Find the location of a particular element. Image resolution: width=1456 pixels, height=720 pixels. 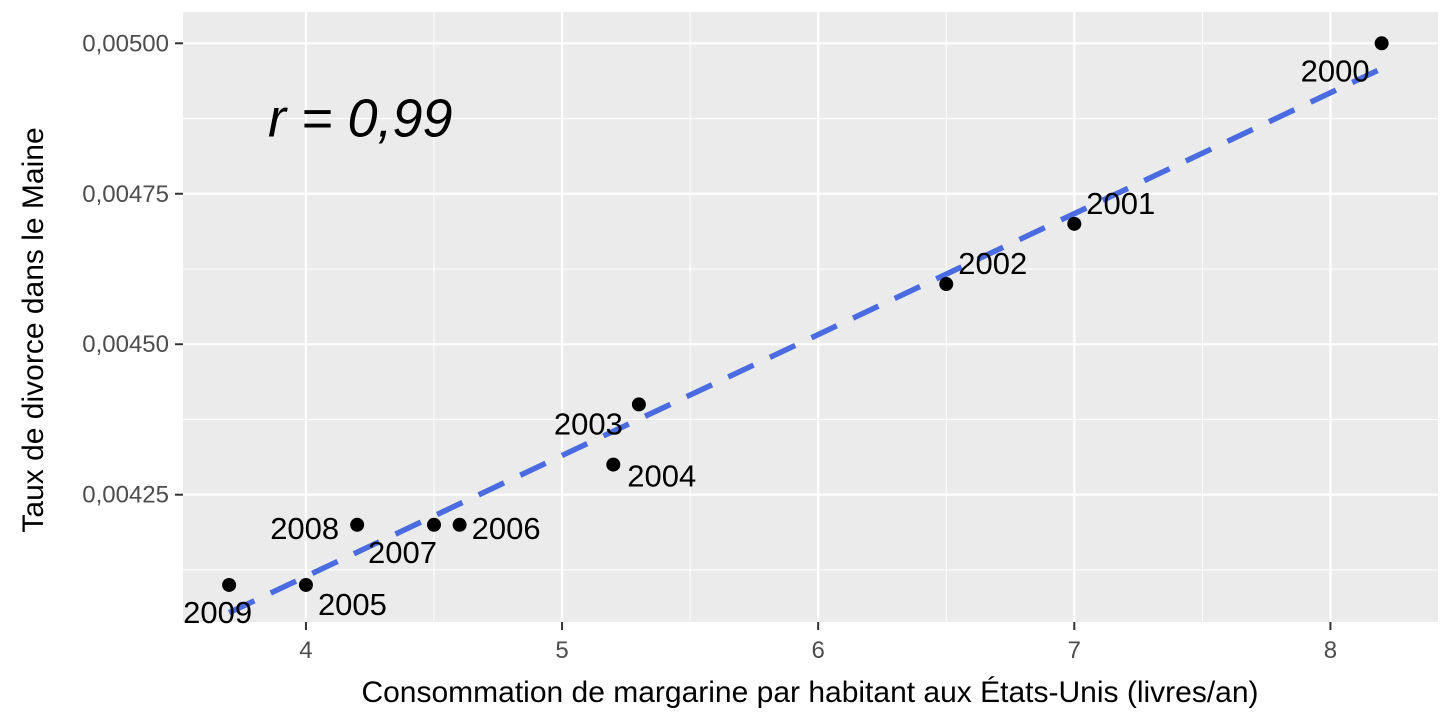

point-label: 2004 is located at coordinates (661, 476).